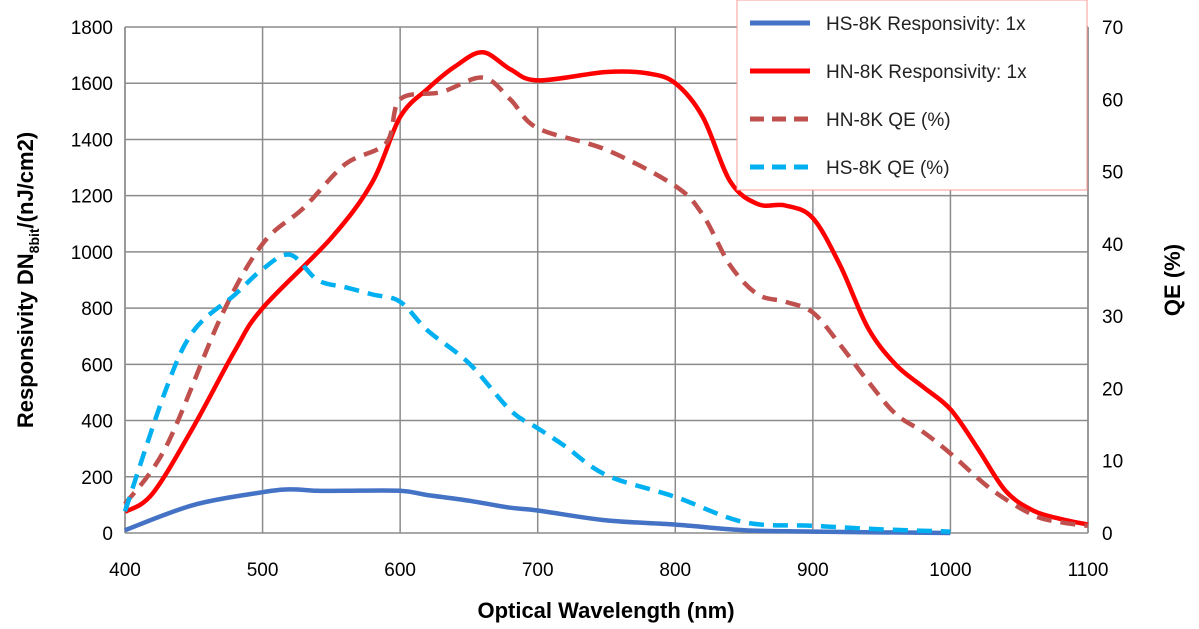  Describe the element at coordinates (1112, 281) in the screenshot. I see `right-y-axis-ticks: 0 10 20 30 40 50 60 70` at that location.